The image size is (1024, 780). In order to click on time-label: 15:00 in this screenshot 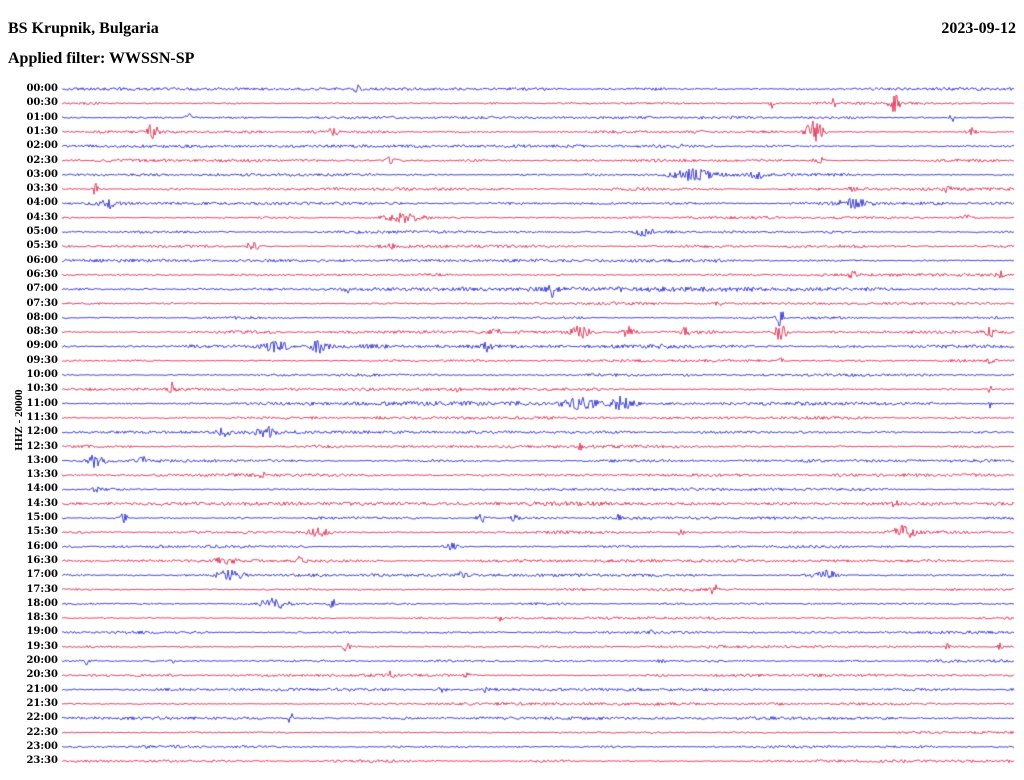, I will do `click(42, 517)`.